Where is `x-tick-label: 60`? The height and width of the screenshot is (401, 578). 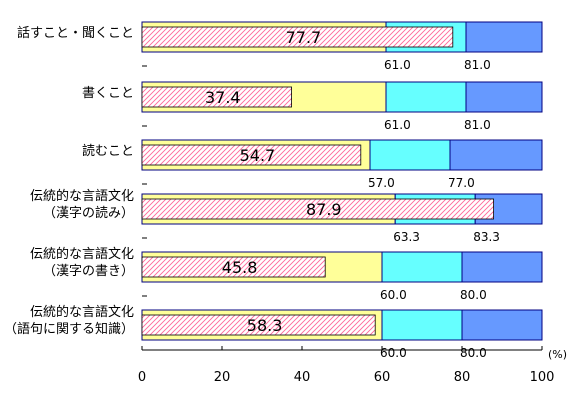
x-tick-label: 60 is located at coordinates (382, 377).